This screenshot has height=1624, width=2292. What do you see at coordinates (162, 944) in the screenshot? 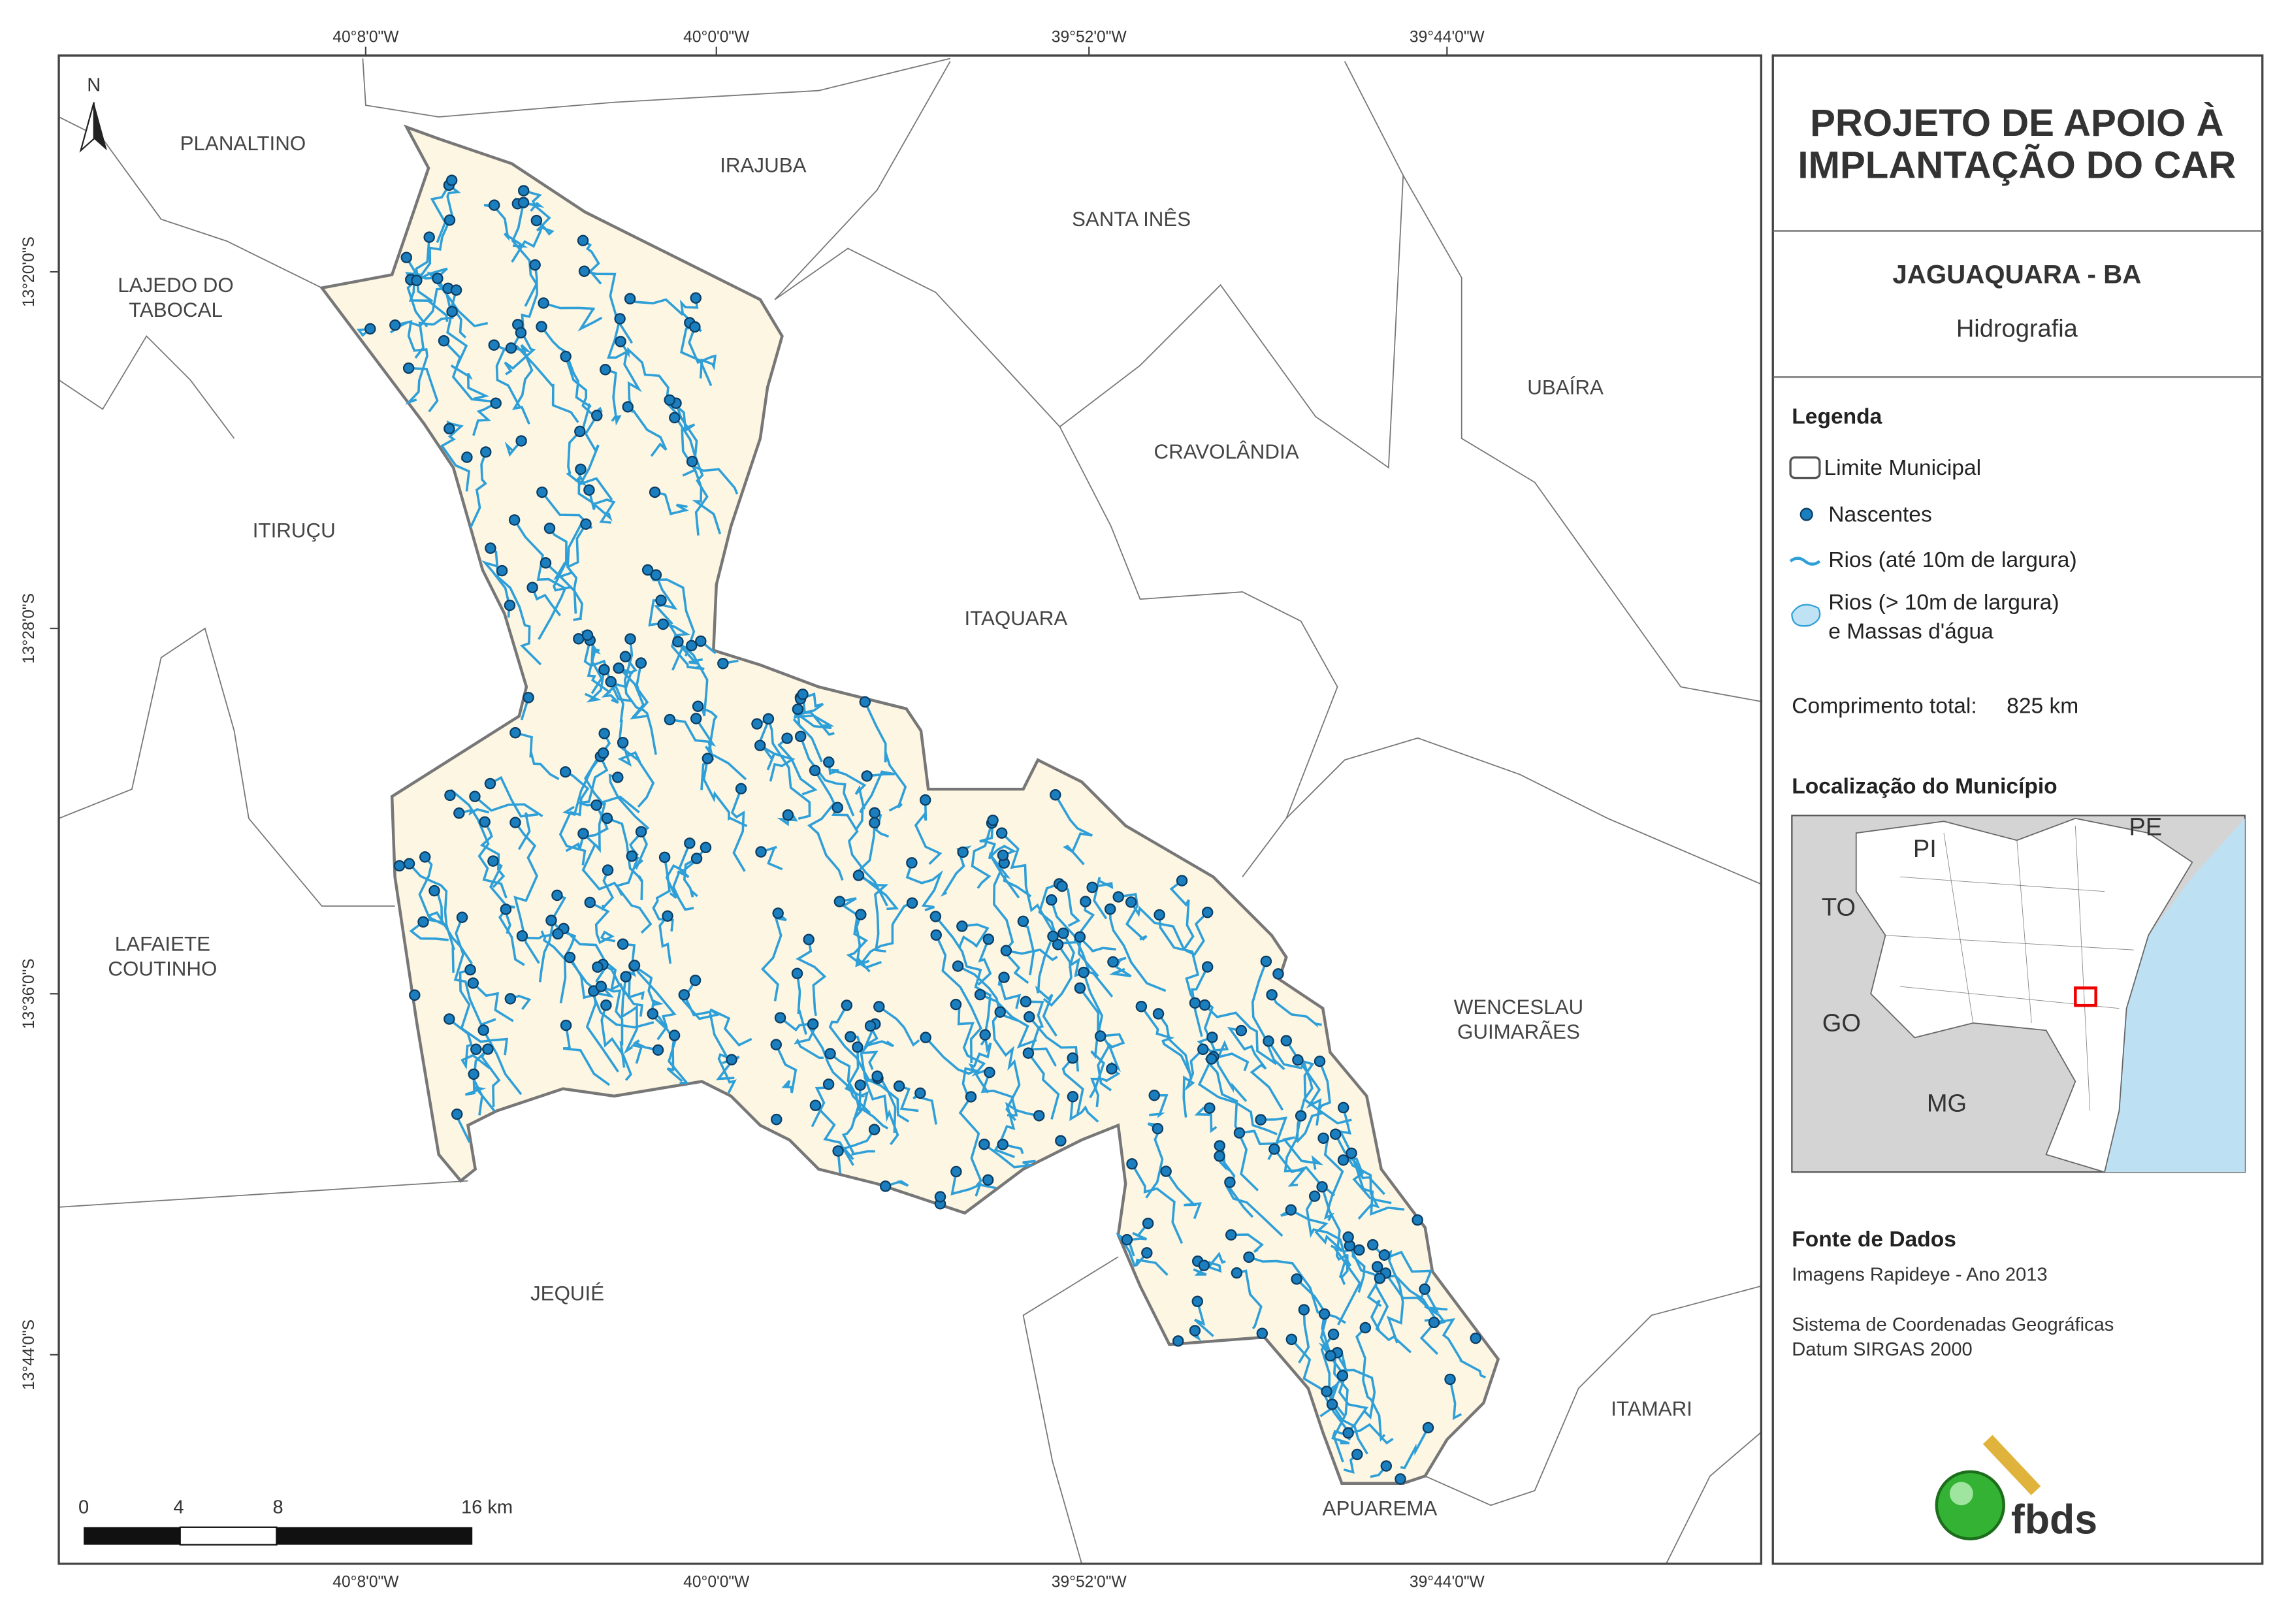
I see `neighbor-label: LAFAIETE` at bounding box center [162, 944].